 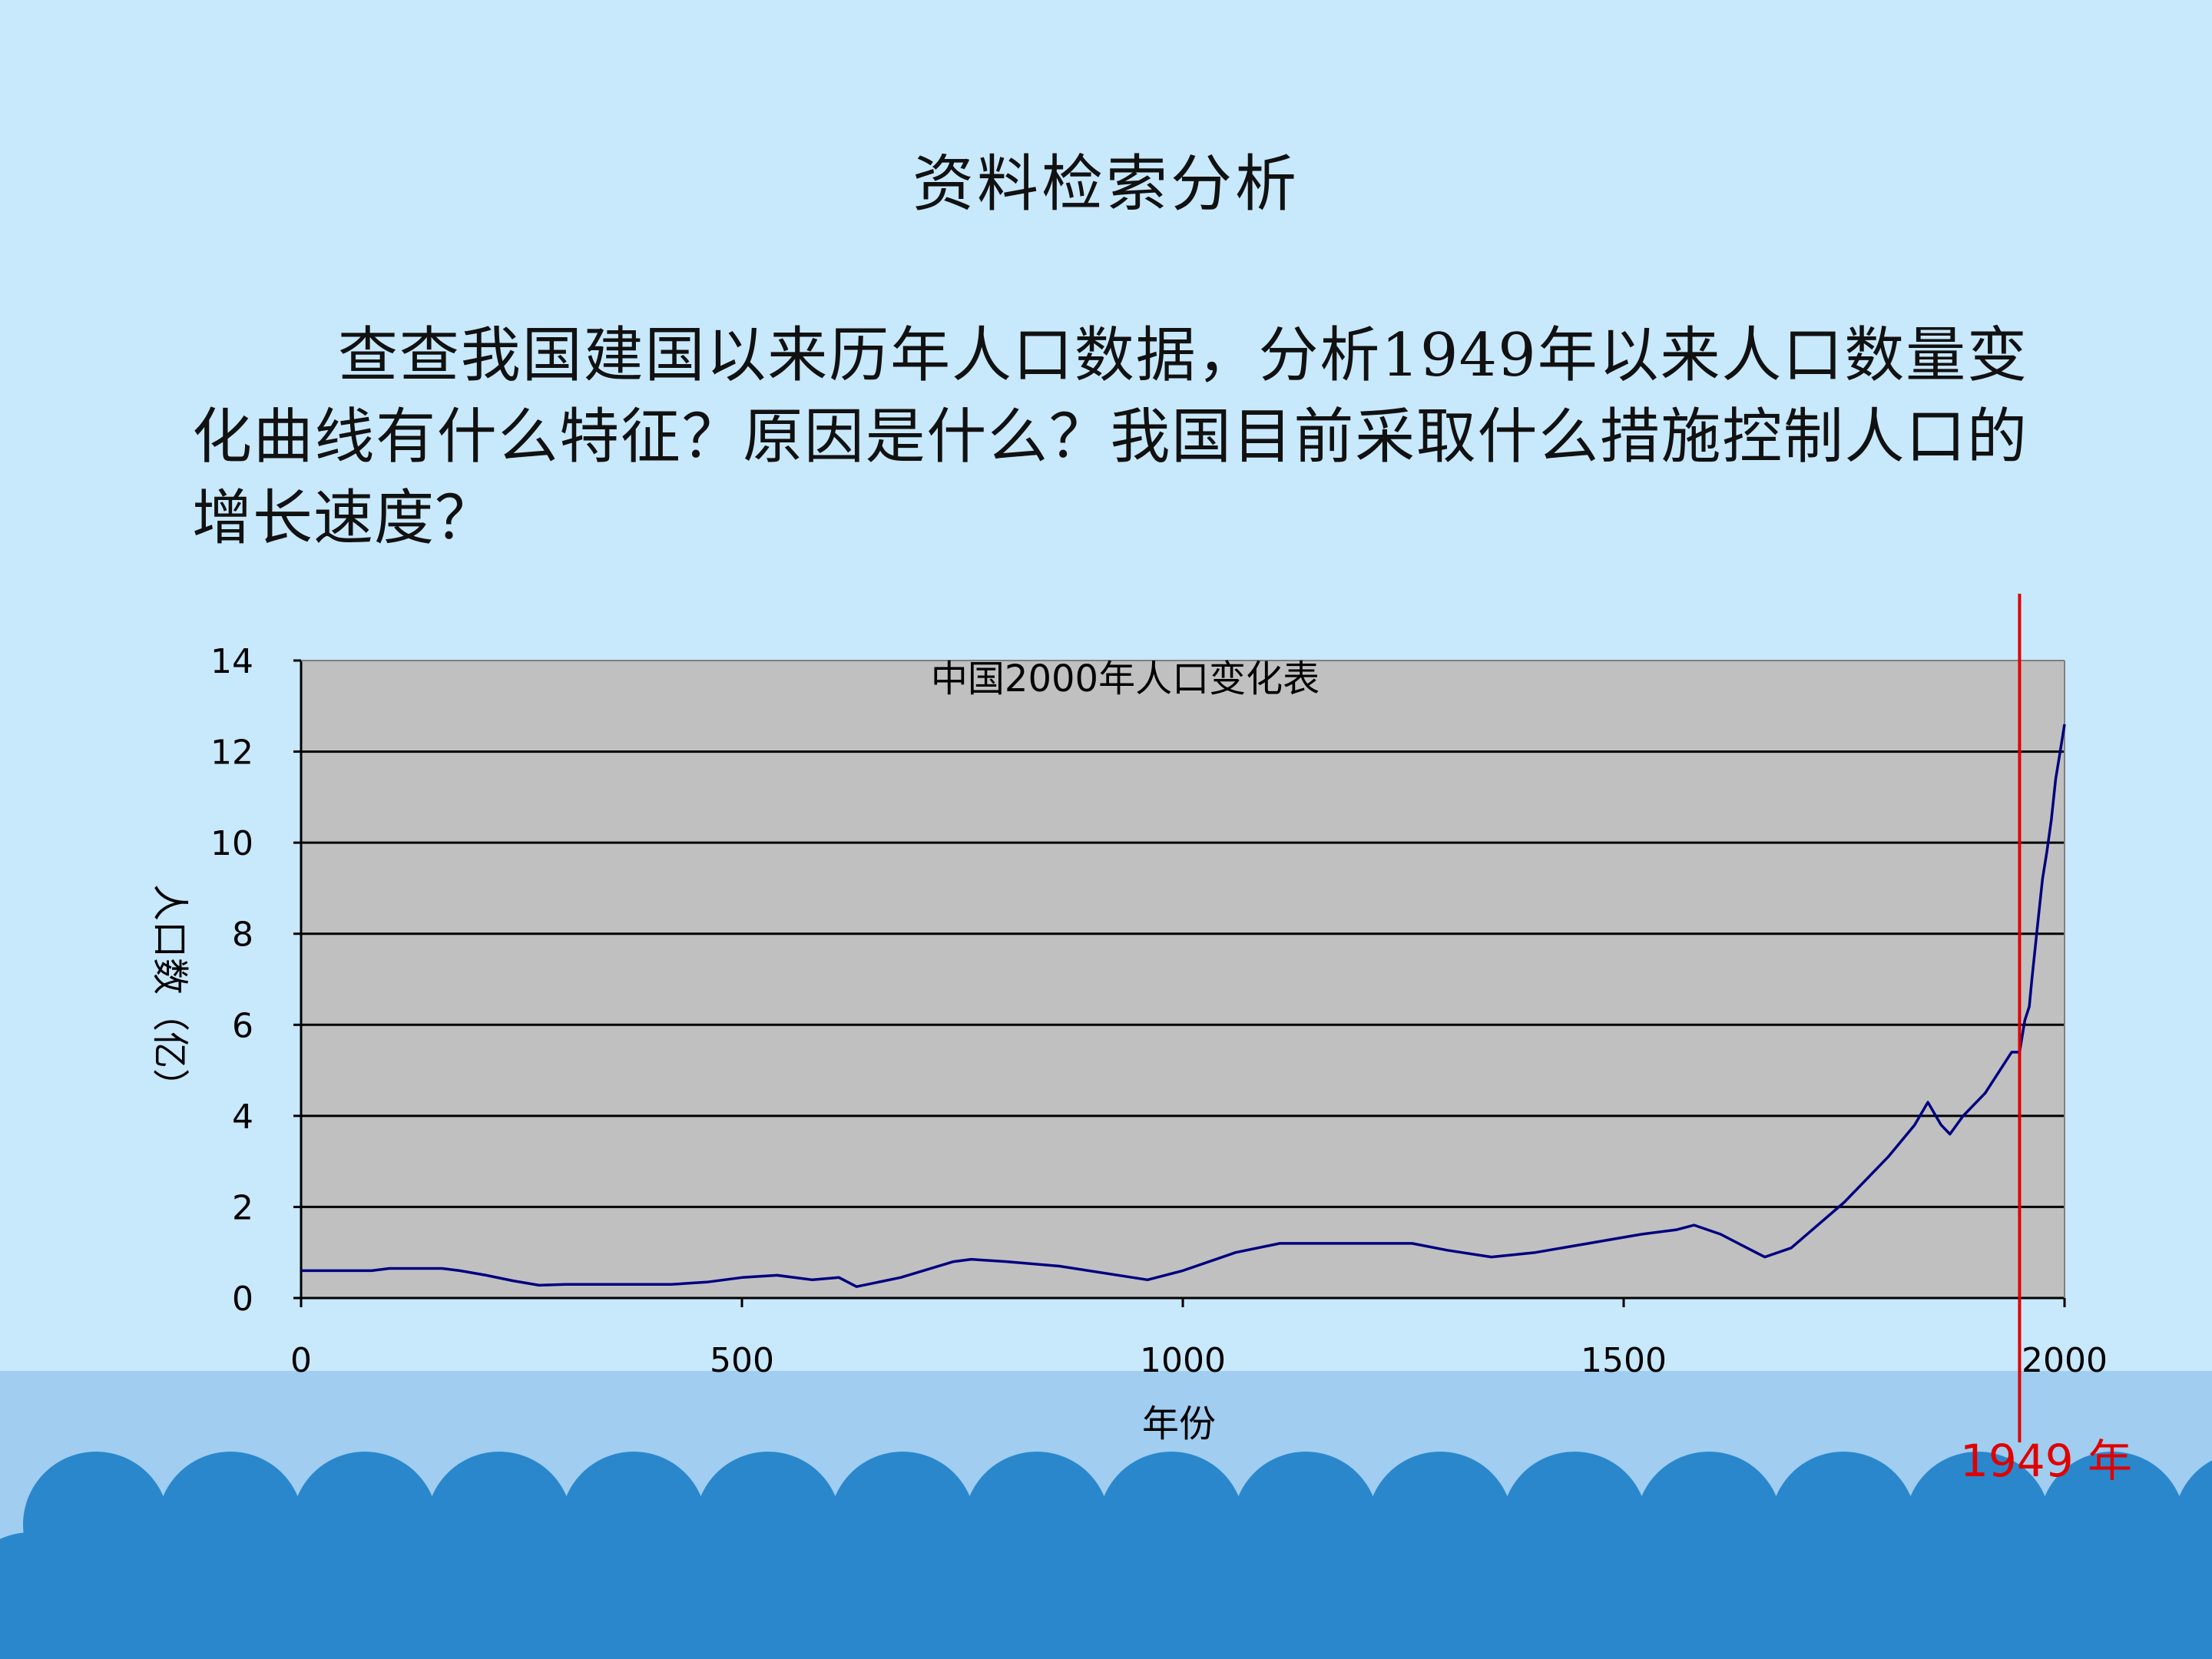 I want to click on x-tick-label-1000: 1000, so click(x=1183, y=1360).